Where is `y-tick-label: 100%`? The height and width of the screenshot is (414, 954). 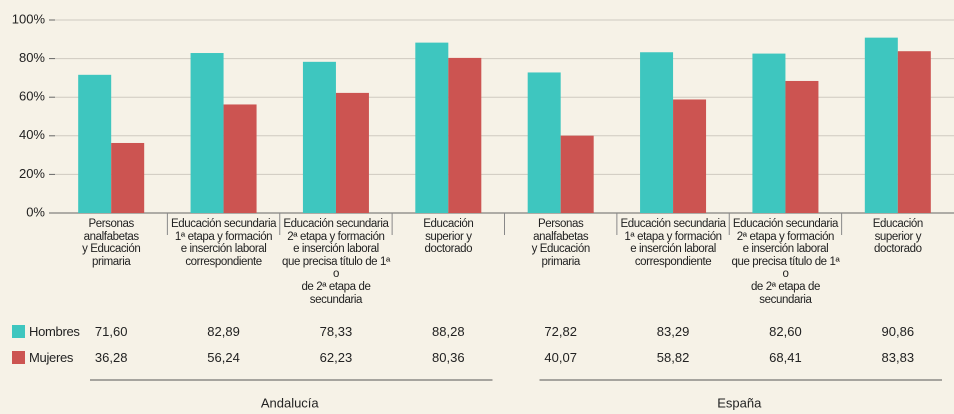
y-tick-label: 100% is located at coordinates (29, 18).